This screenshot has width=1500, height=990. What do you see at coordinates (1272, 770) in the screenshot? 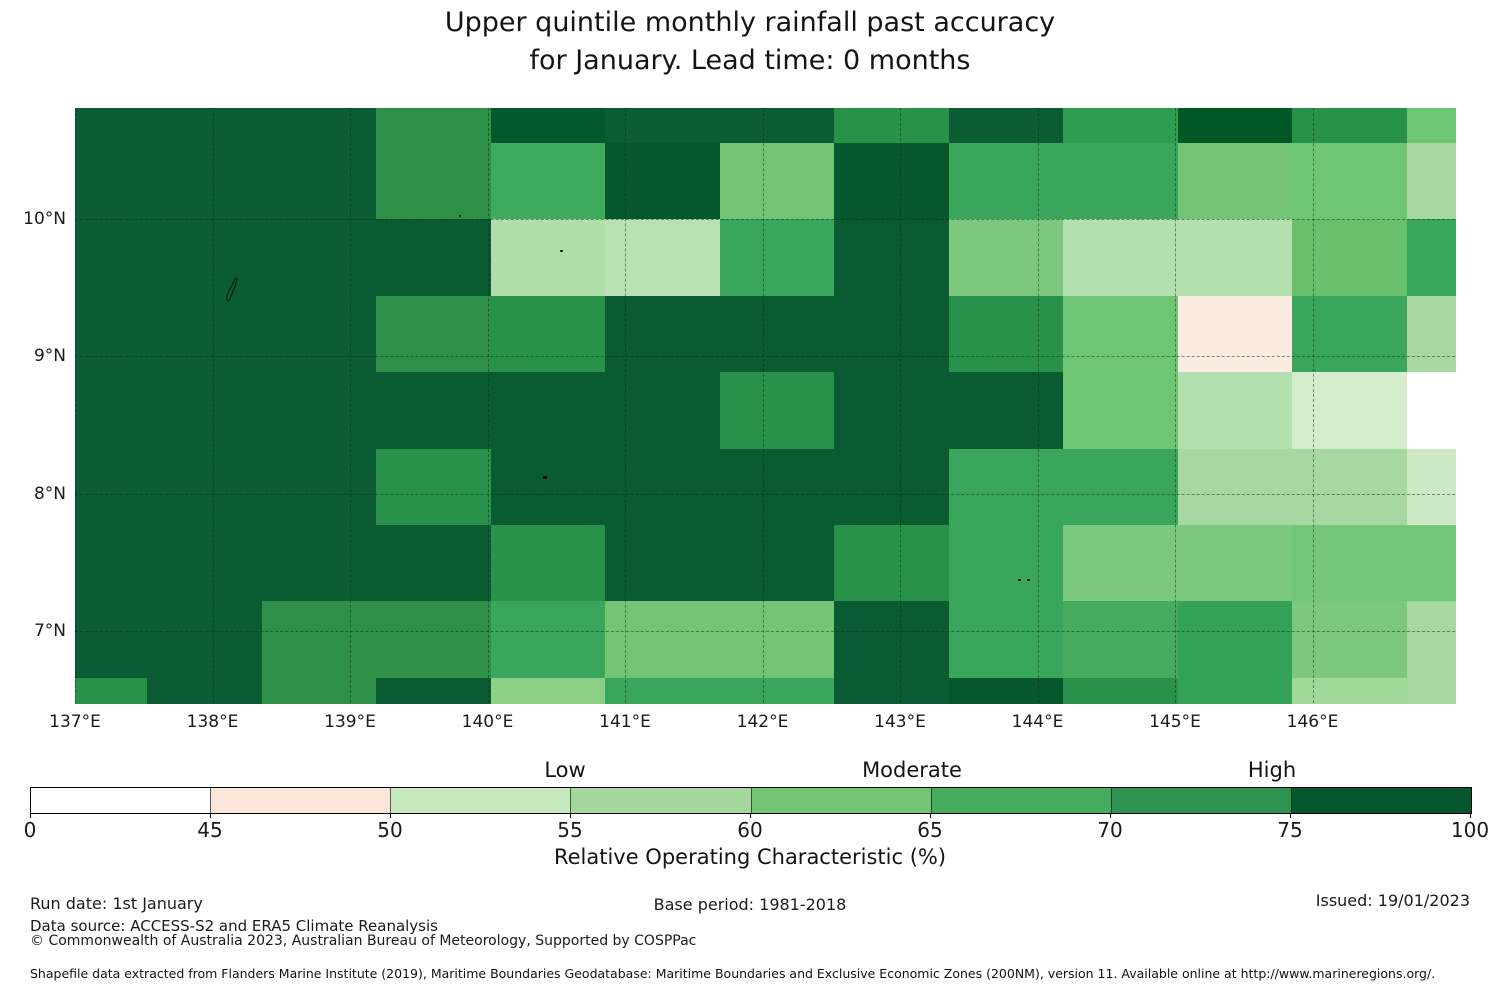
I see `colorbar-category-label: High` at bounding box center [1272, 770].